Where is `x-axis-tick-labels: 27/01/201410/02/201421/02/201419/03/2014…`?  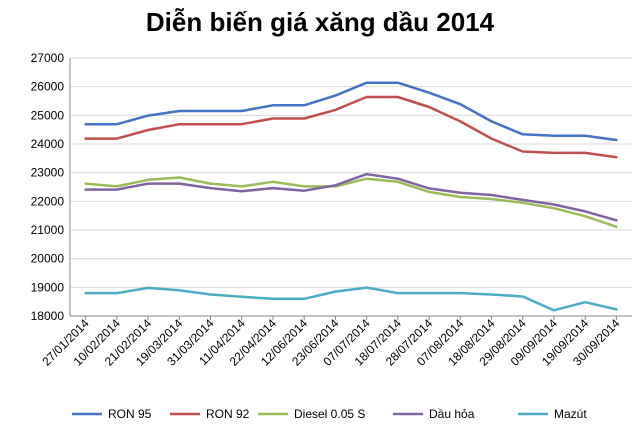
x-axis-tick-labels: 27/01/201410/02/201421/02/201419/03/2014… is located at coordinates (330, 342).